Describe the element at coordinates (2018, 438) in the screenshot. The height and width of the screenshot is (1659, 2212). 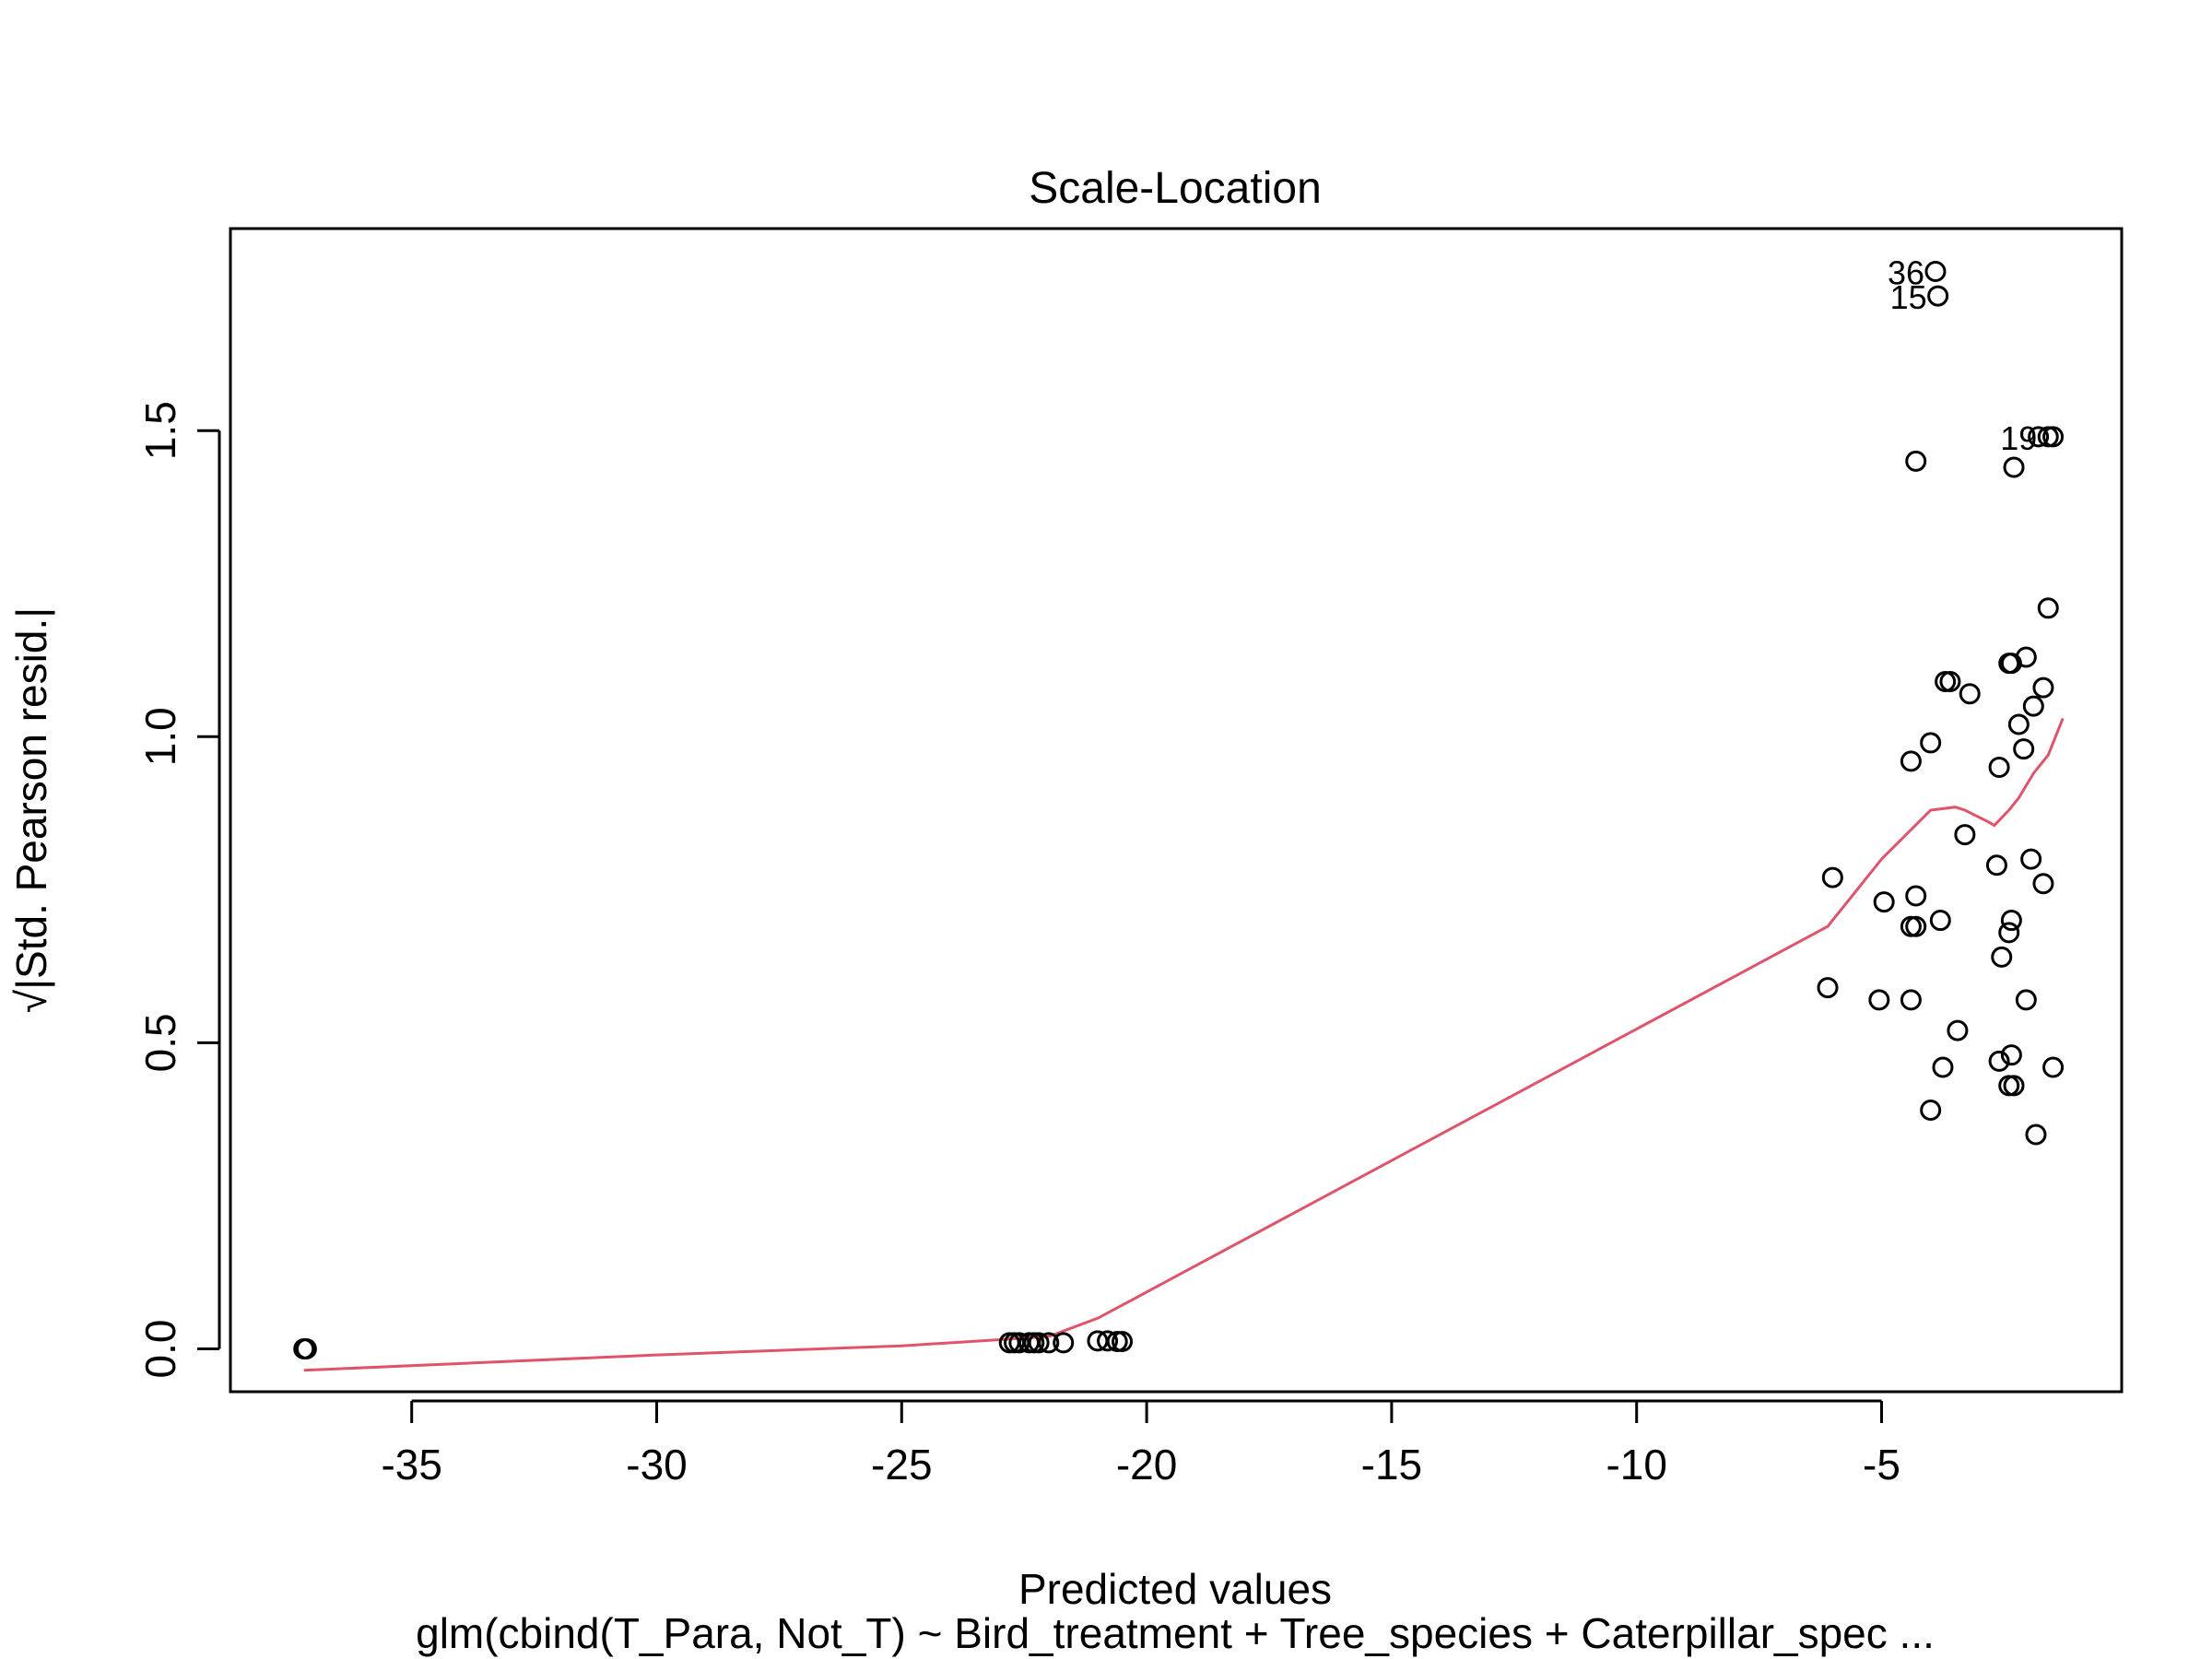
I see `point-label: 19` at that location.